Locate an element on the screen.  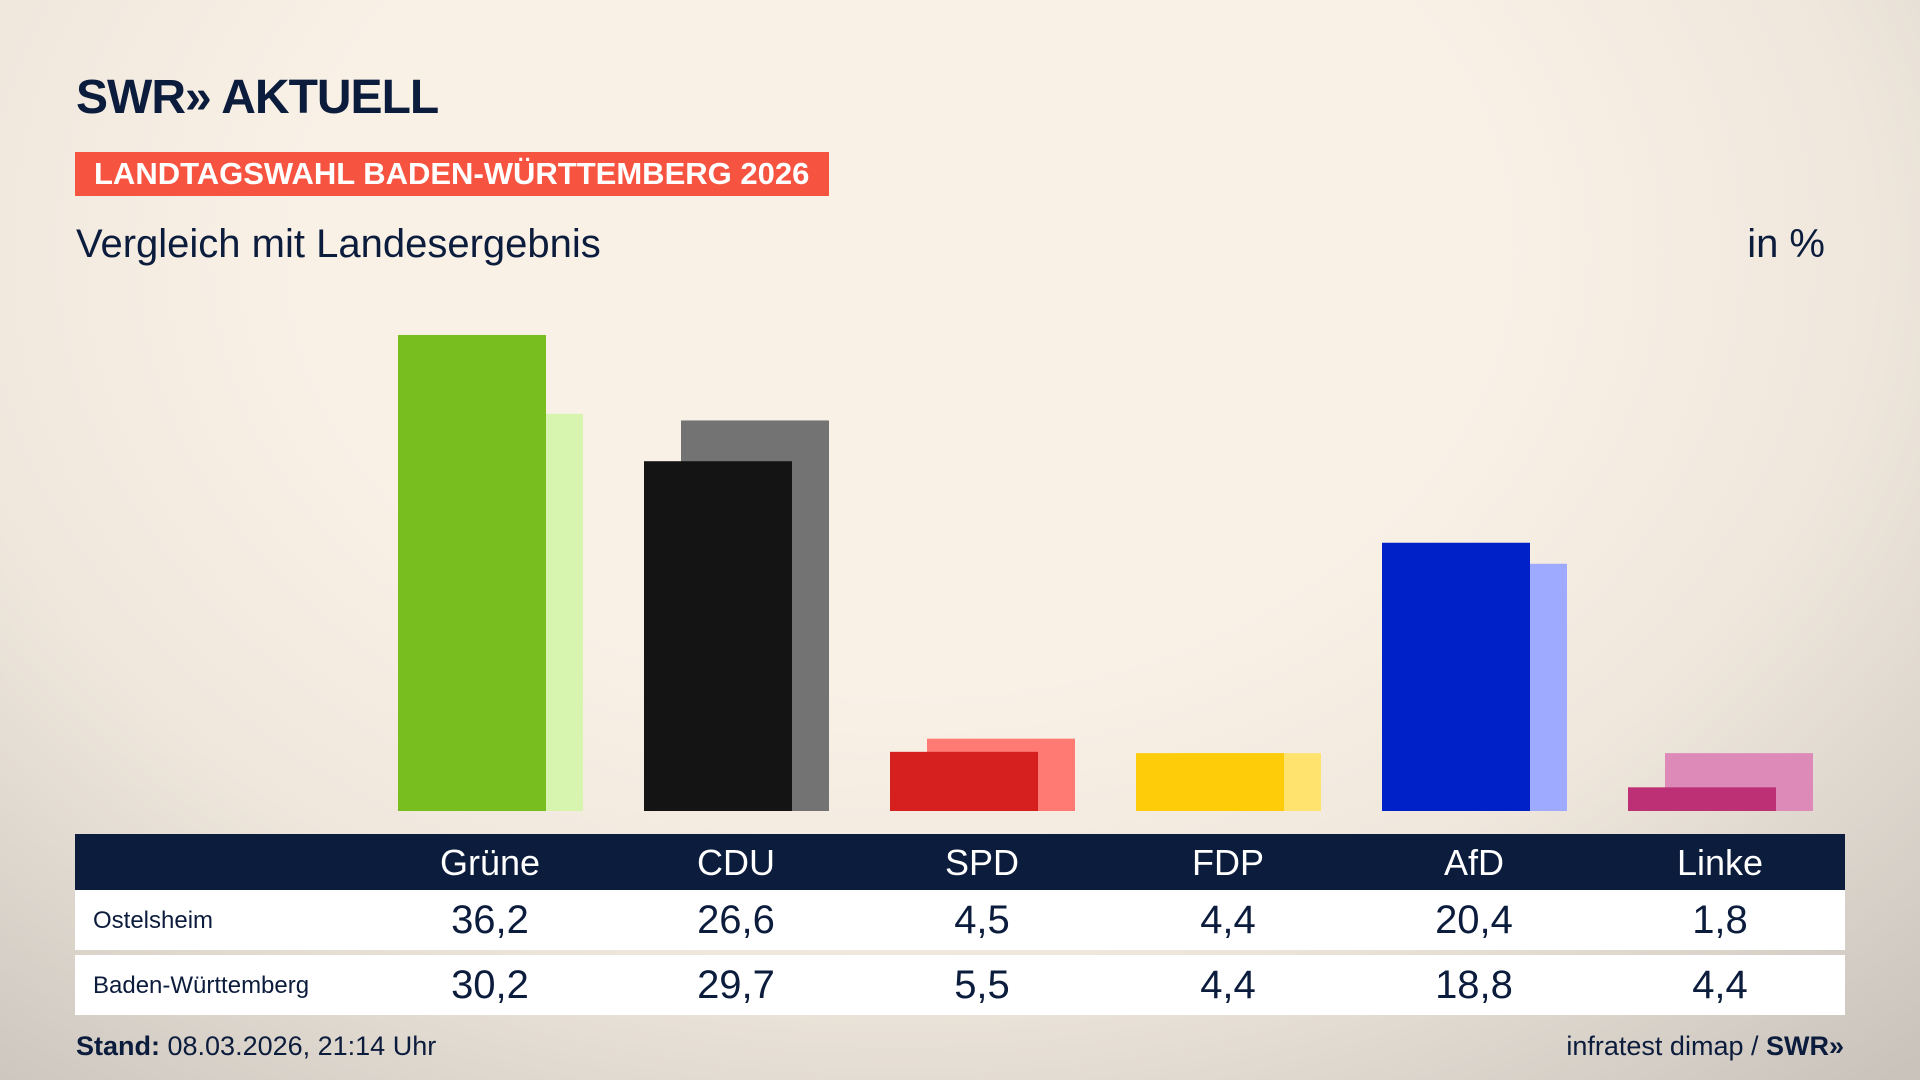
source-text: infratest dimap / is located at coordinates (1666, 1046).